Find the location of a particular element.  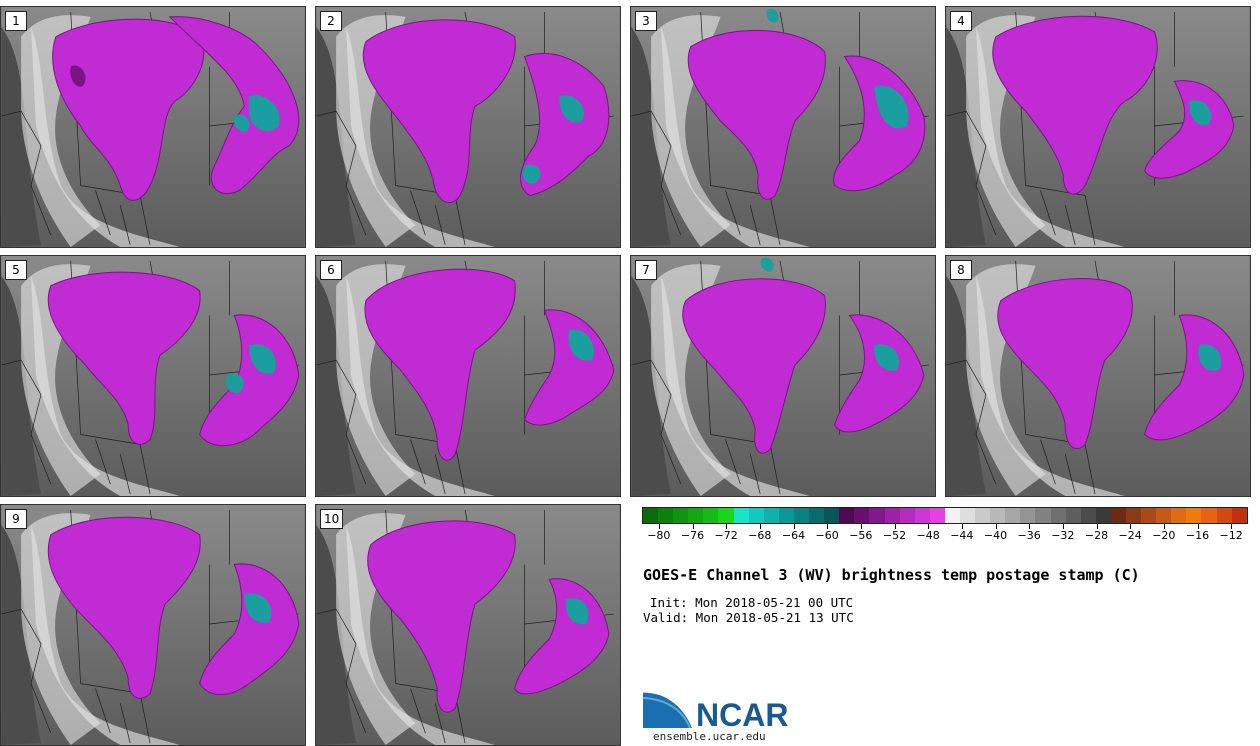

map-panel: 8 is located at coordinates (1098, 376).